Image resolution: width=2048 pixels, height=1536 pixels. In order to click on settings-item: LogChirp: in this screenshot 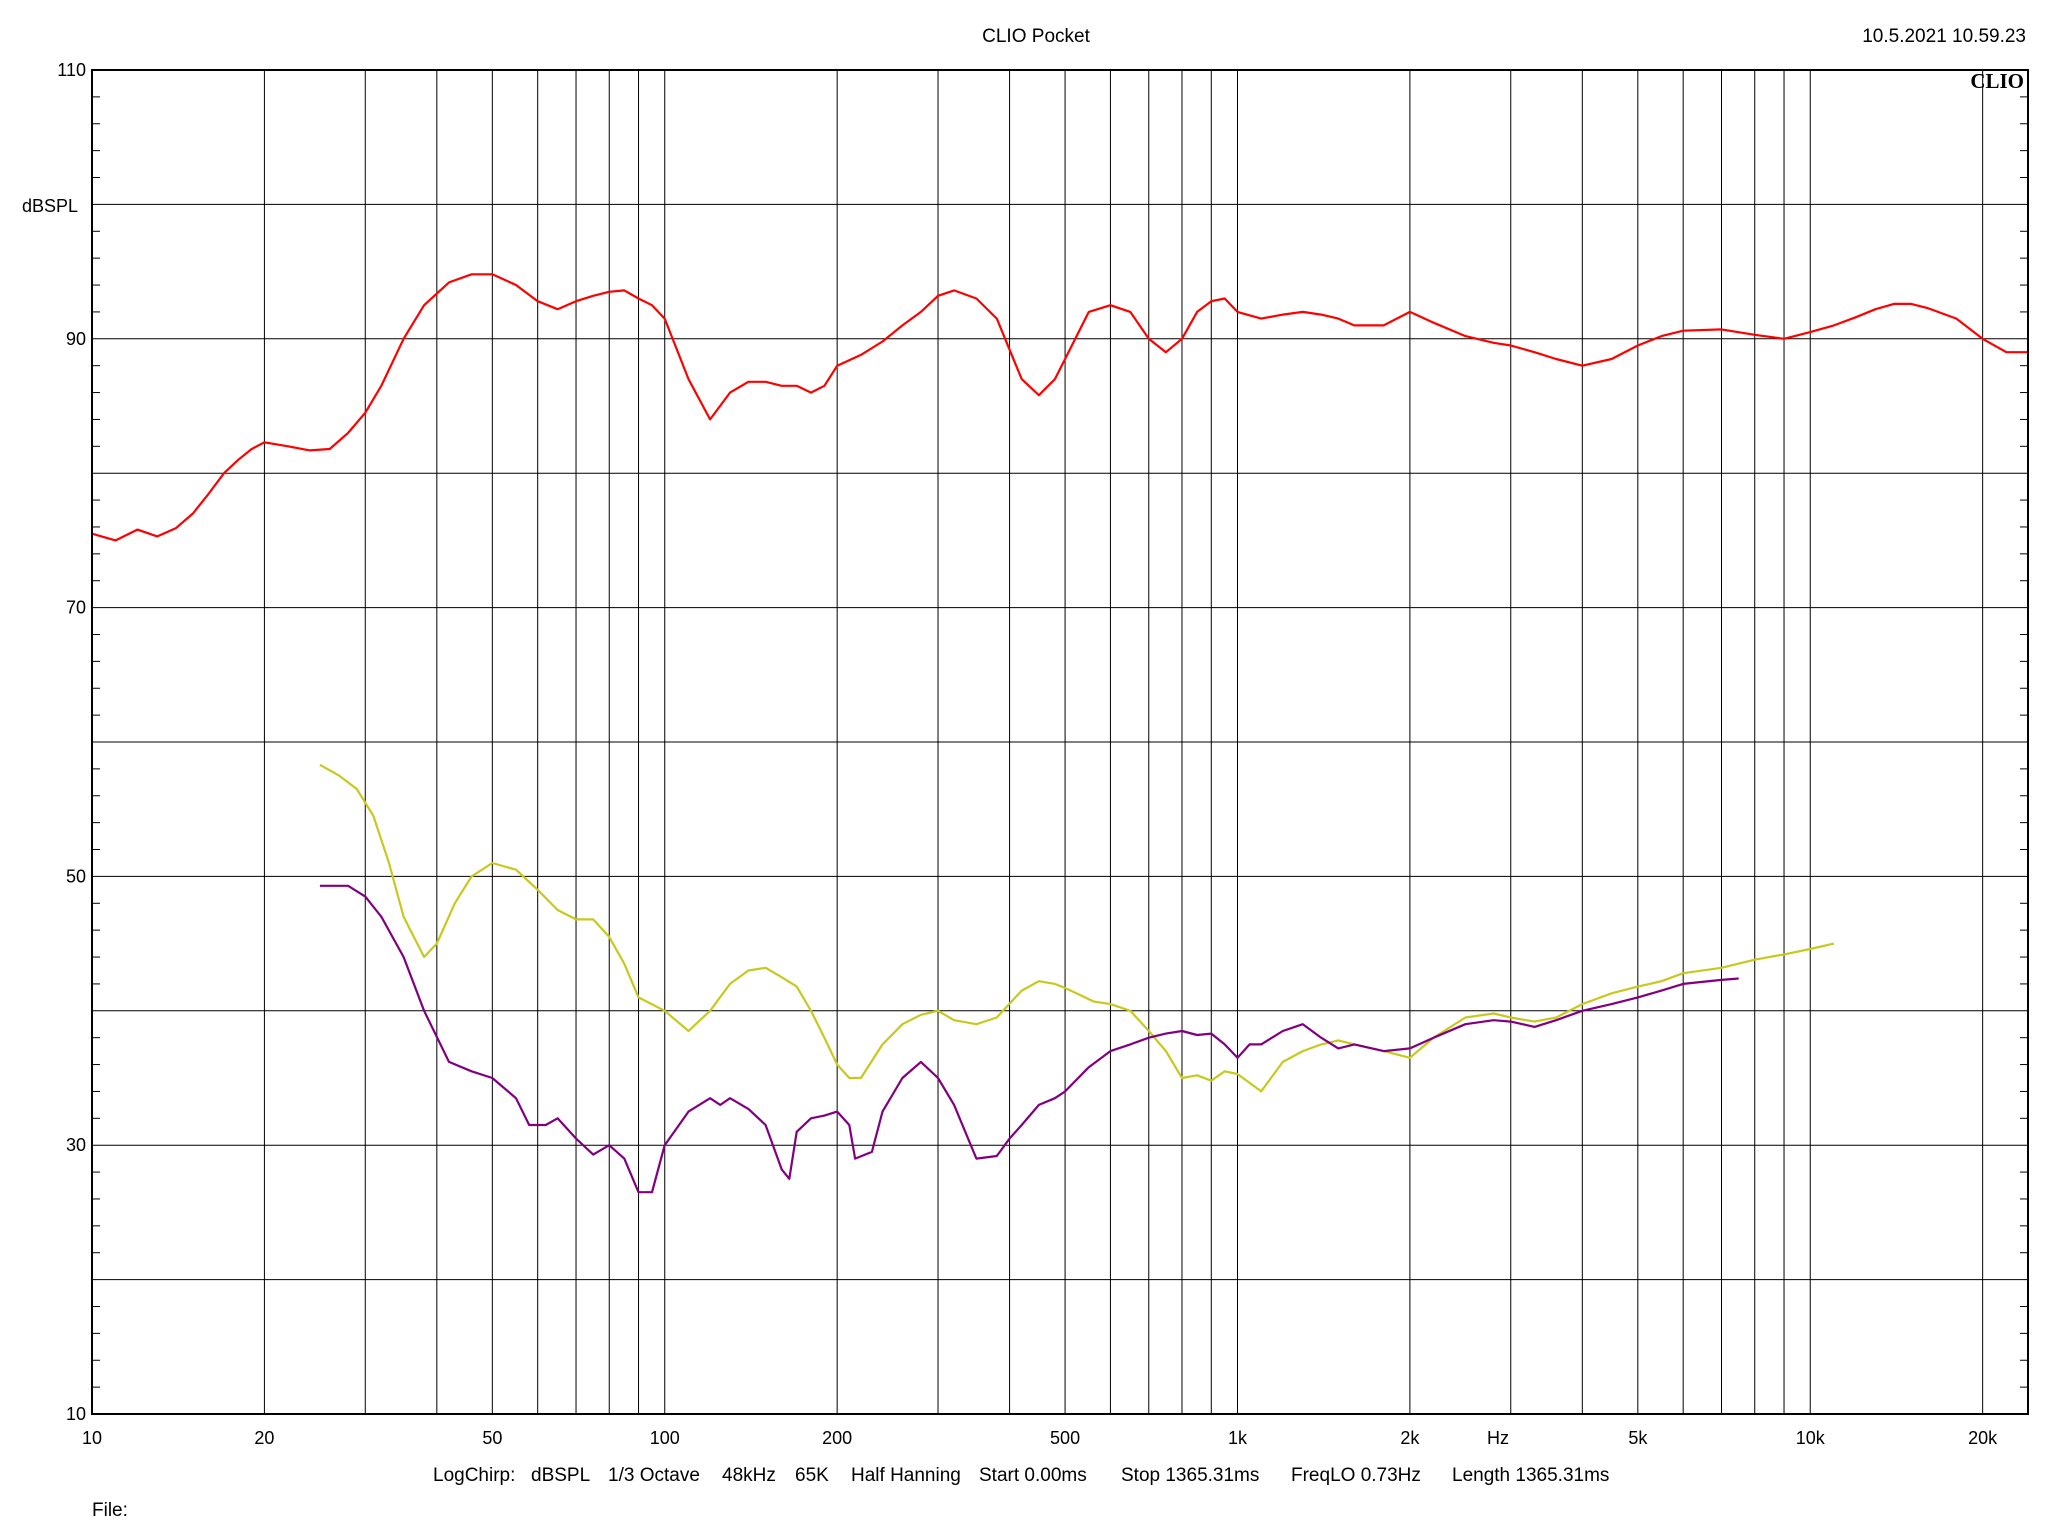, I will do `click(474, 1475)`.